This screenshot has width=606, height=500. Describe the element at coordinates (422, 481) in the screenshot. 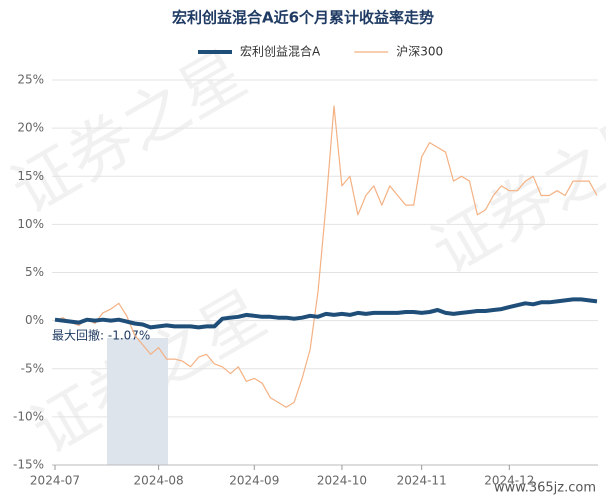

I see `x-tick-label: 2024-11` at that location.